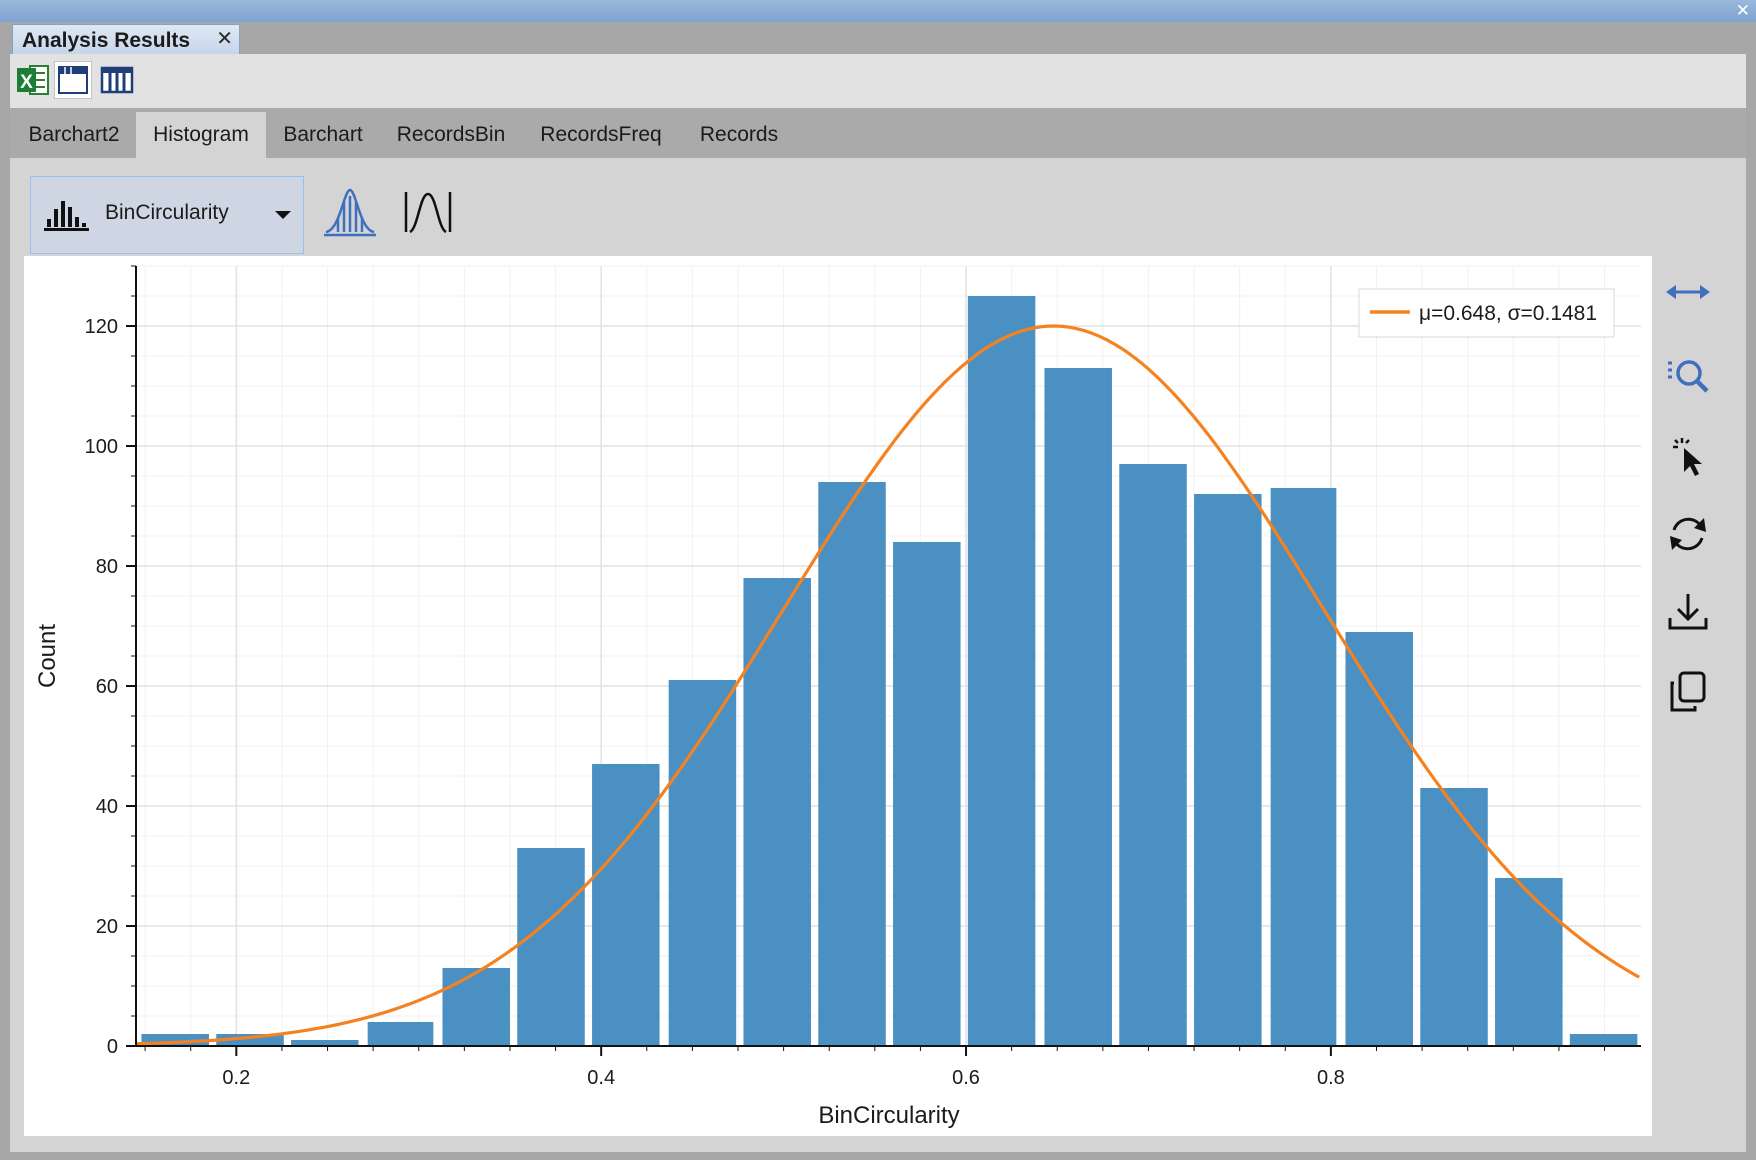 Image resolution: width=1756 pixels, height=1160 pixels. Describe the element at coordinates (74, 134) in the screenshot. I see `tab-barchart2: Barchart2` at that location.